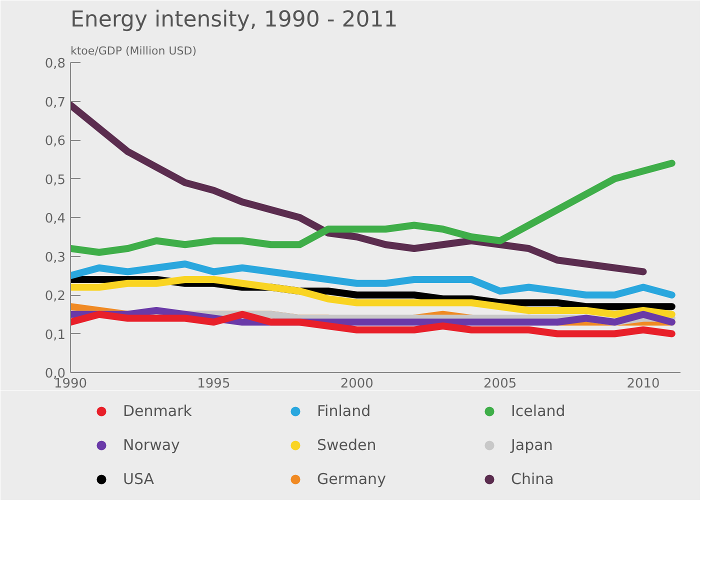 The width and height of the screenshot is (722, 583). I want to click on legend-label: Norway, so click(152, 445).